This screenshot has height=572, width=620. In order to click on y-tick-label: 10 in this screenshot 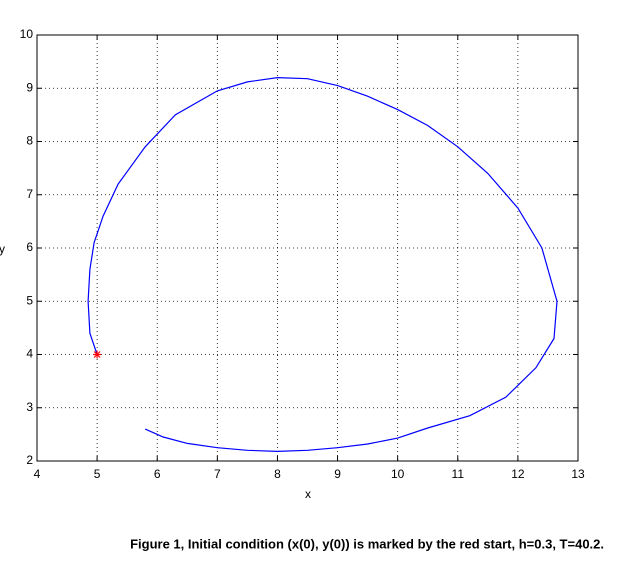, I will do `click(27, 34)`.